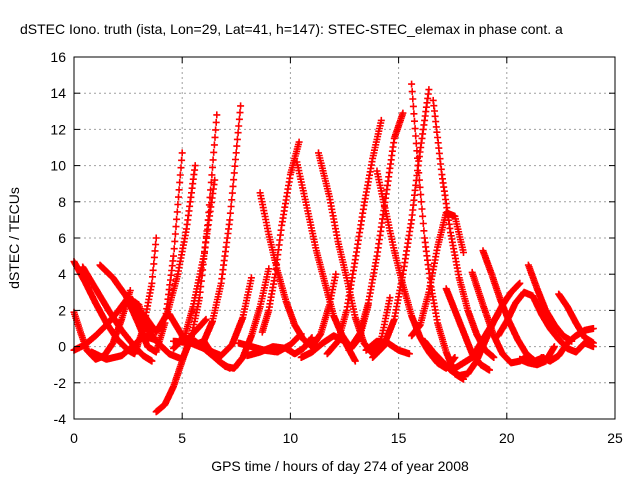 The image size is (640, 480). I want to click on x-tick-label: 15, so click(399, 438).